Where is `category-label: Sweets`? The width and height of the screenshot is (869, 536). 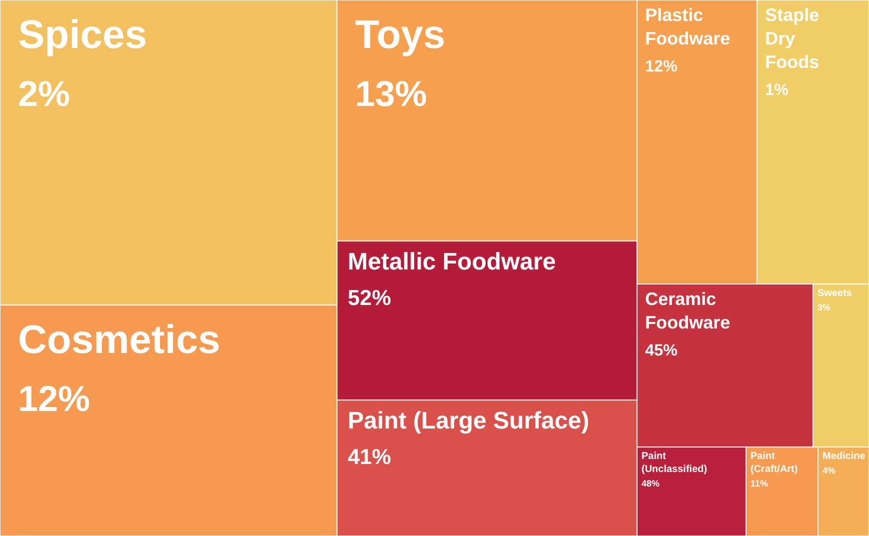 category-label: Sweets is located at coordinates (835, 293).